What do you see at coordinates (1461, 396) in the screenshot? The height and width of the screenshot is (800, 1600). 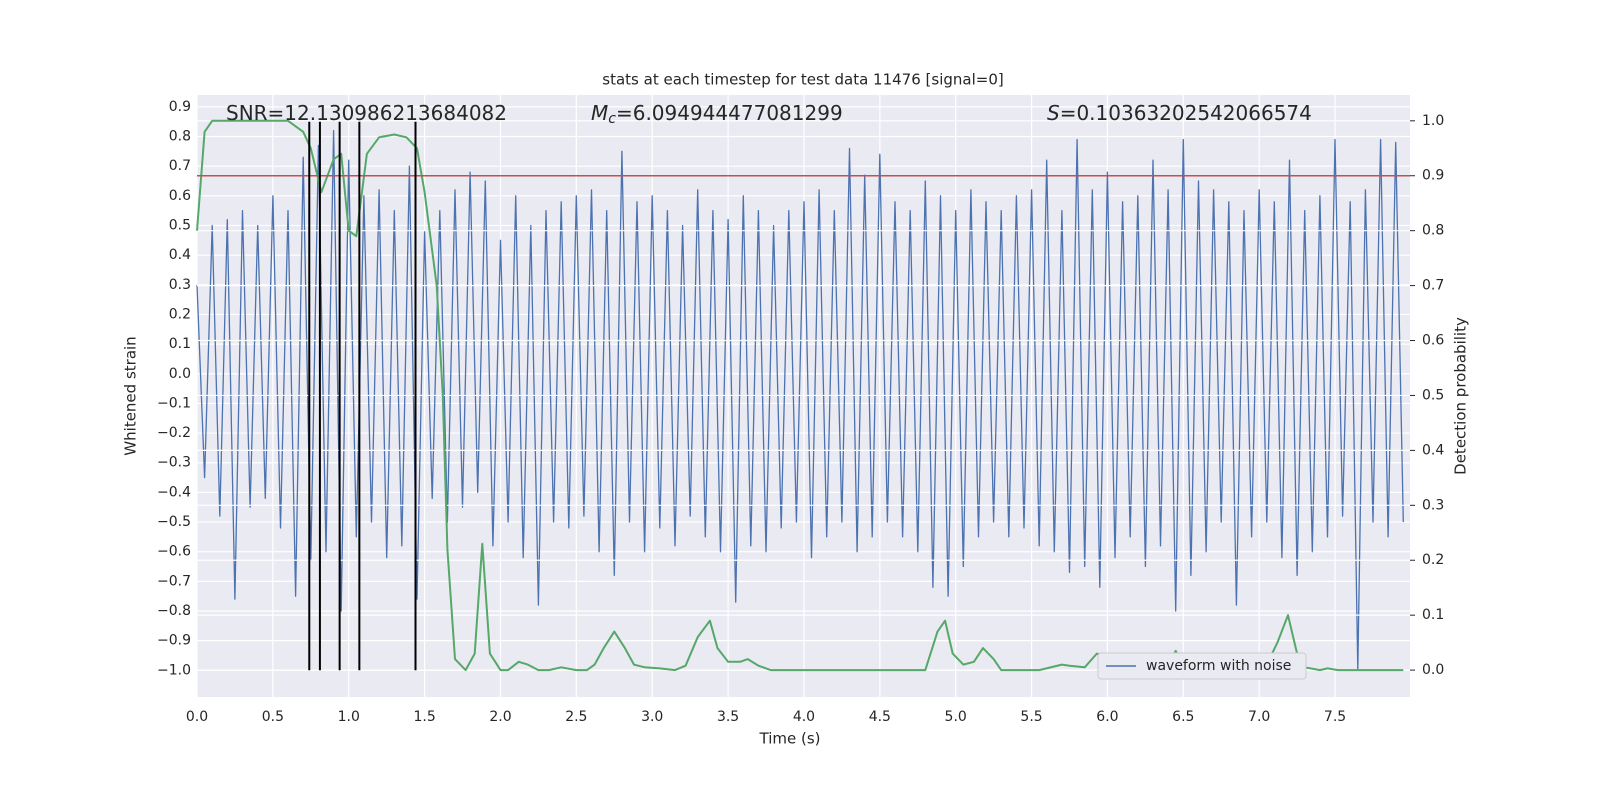 I see `y2-axis-label: Detection probability` at bounding box center [1461, 396].